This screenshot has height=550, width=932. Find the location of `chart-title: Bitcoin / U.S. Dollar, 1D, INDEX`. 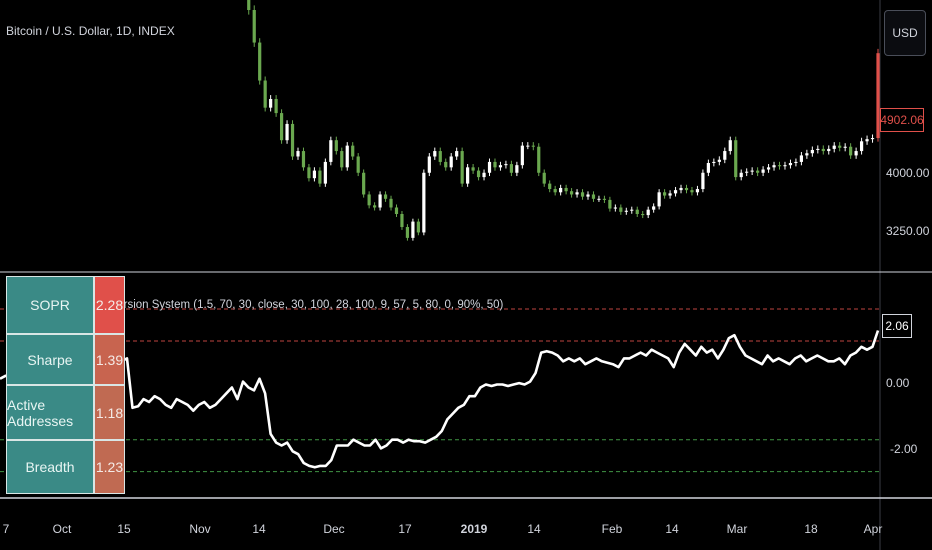

chart-title: Bitcoin / U.S. Dollar, 1D, INDEX is located at coordinates (90, 31).